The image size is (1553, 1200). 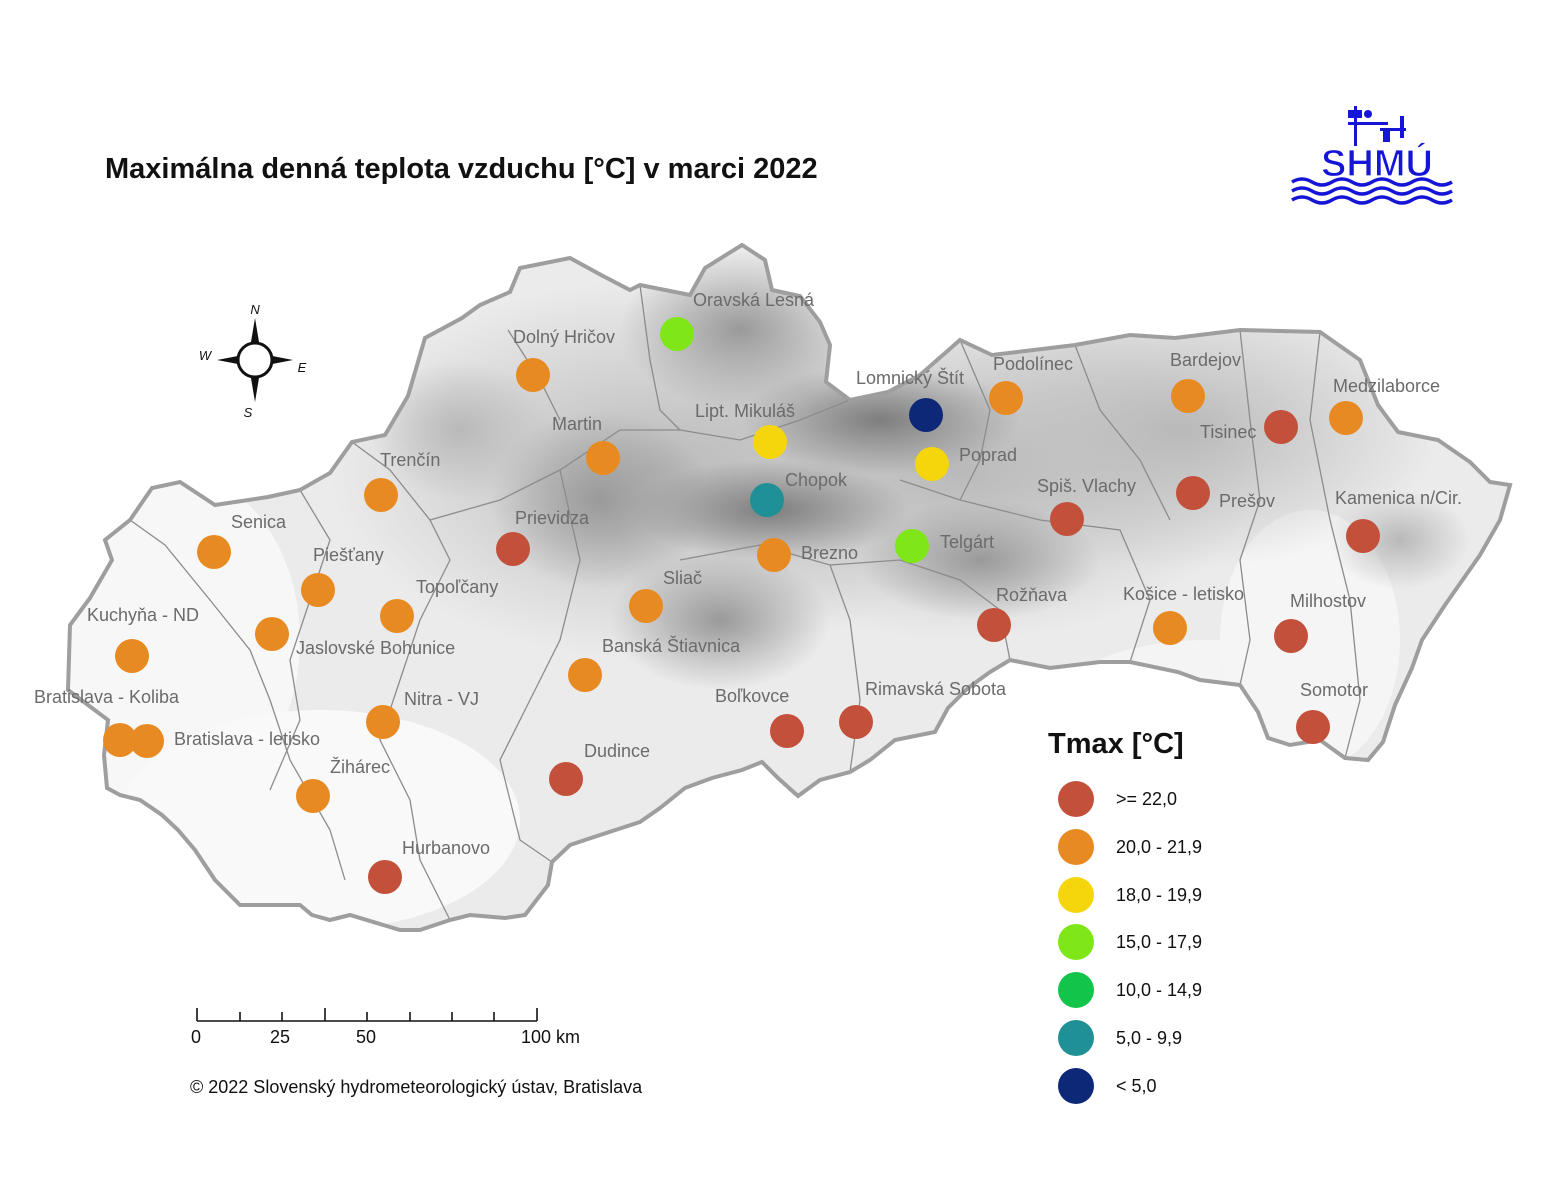 I want to click on legend-item: 10,0 - 14,9, so click(x=1130, y=990).